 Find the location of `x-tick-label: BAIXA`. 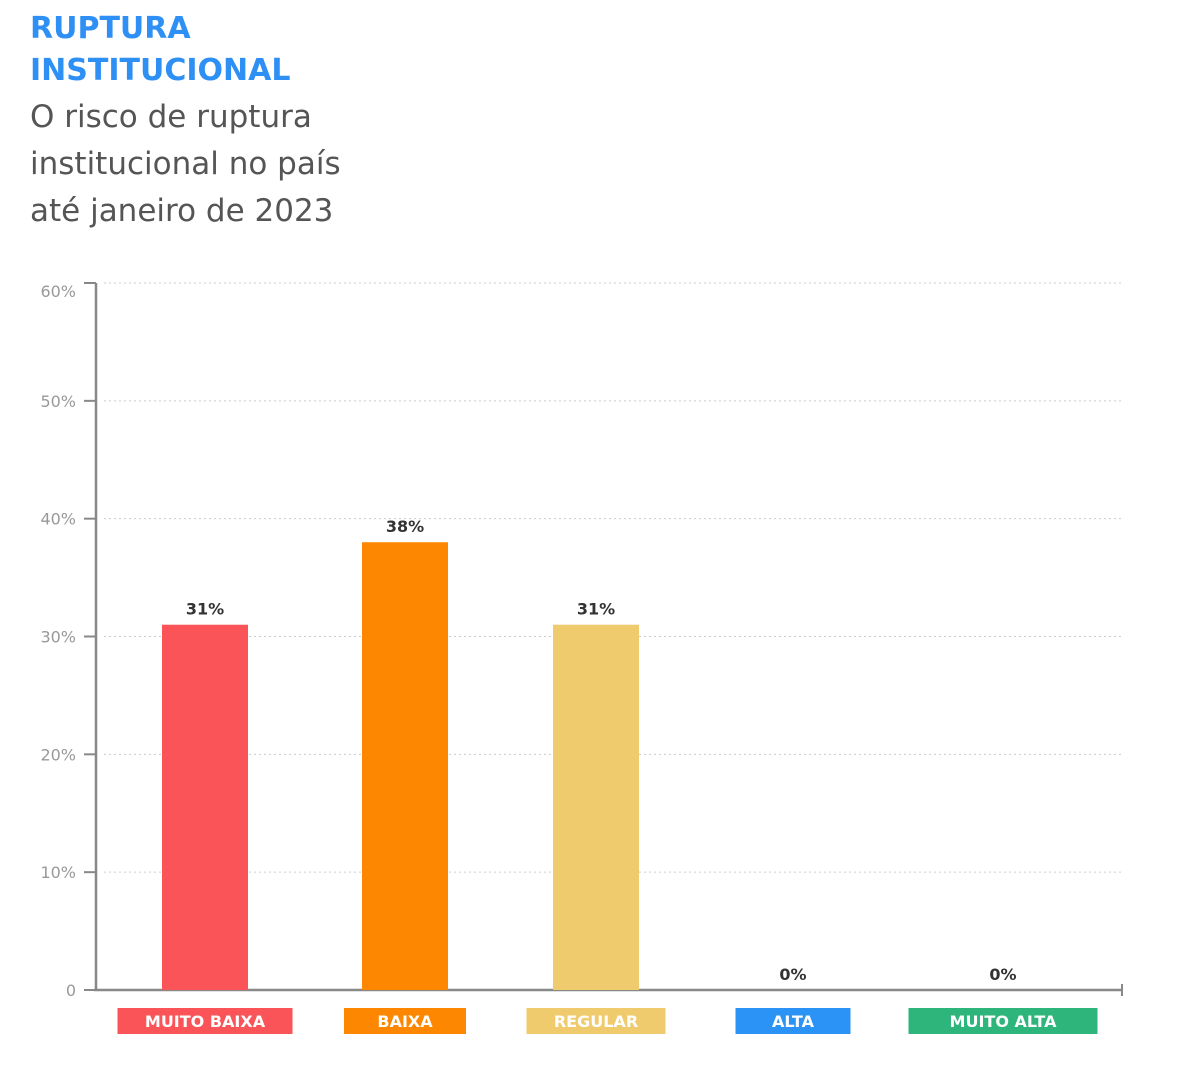

x-tick-label: BAIXA is located at coordinates (405, 1021).